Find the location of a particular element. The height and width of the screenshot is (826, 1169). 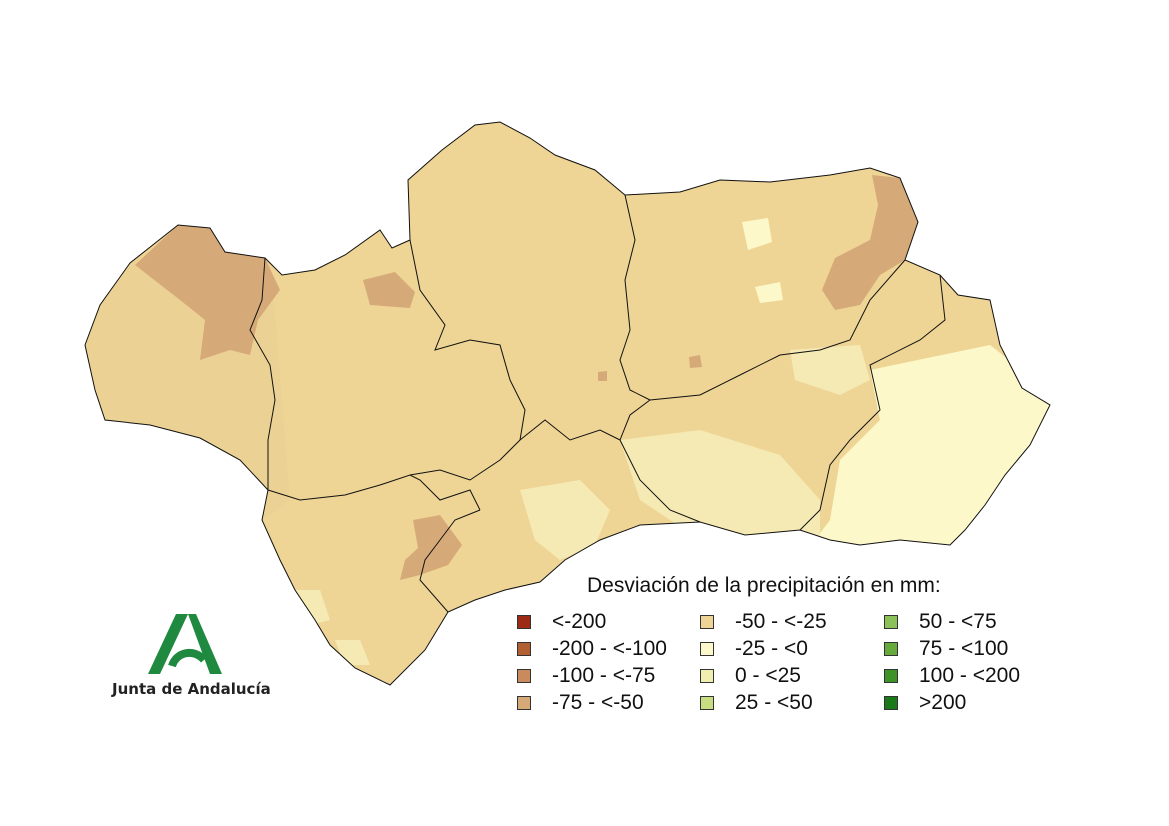

legend-column-3: 50 - <75 75 - <100 100 - <200 >200 is located at coordinates (952, 662).